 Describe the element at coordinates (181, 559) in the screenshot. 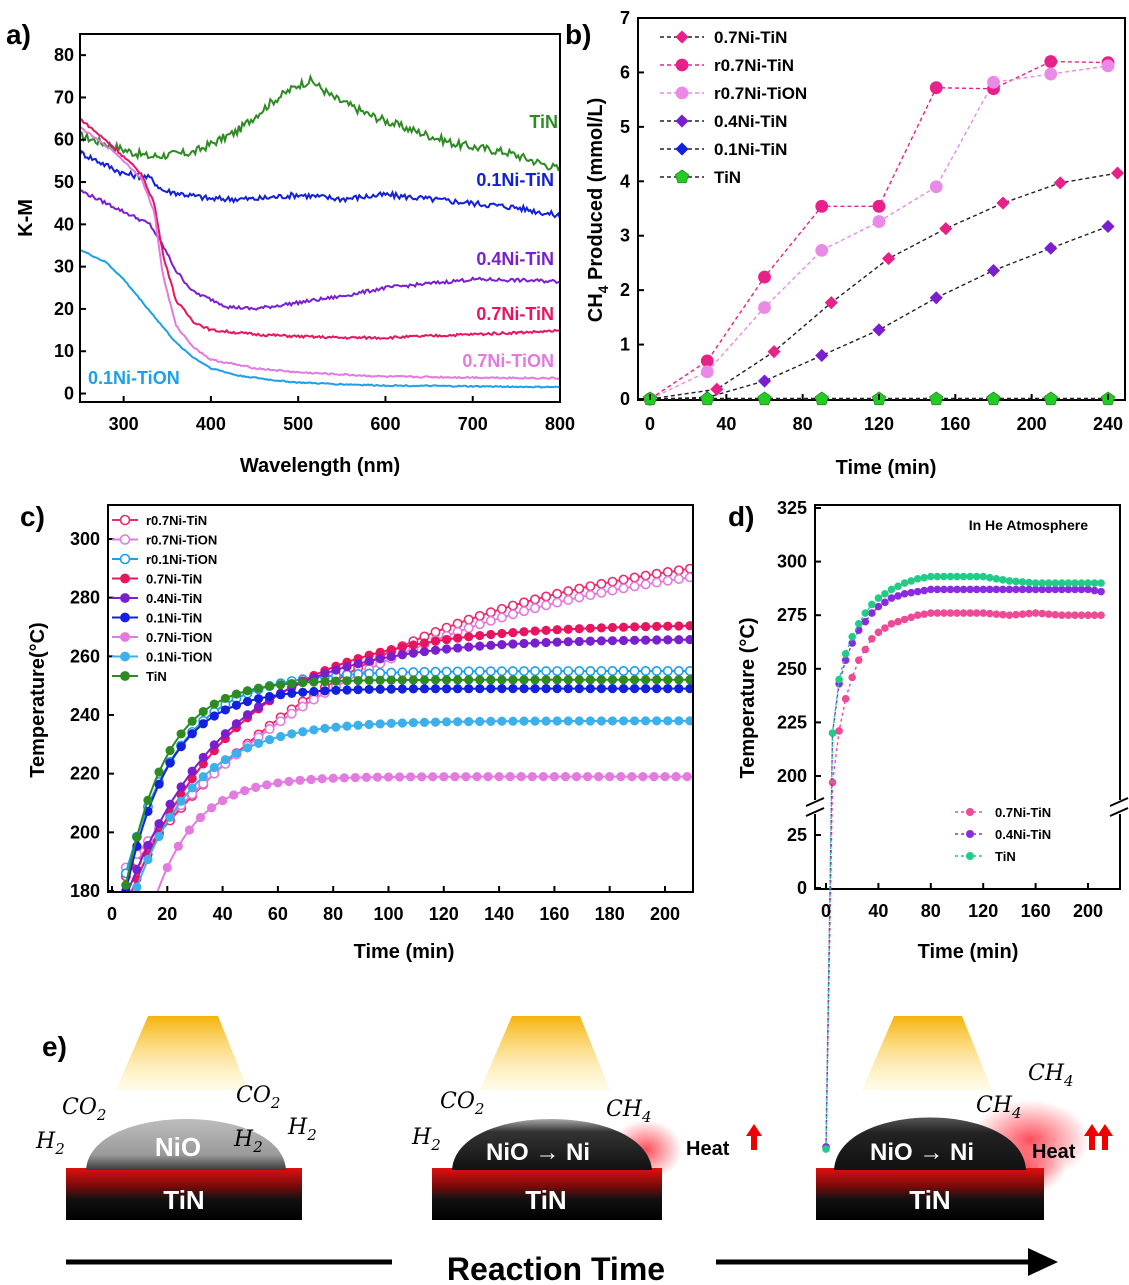

I see `legend-label-c: r0.1Ni-TiON` at that location.